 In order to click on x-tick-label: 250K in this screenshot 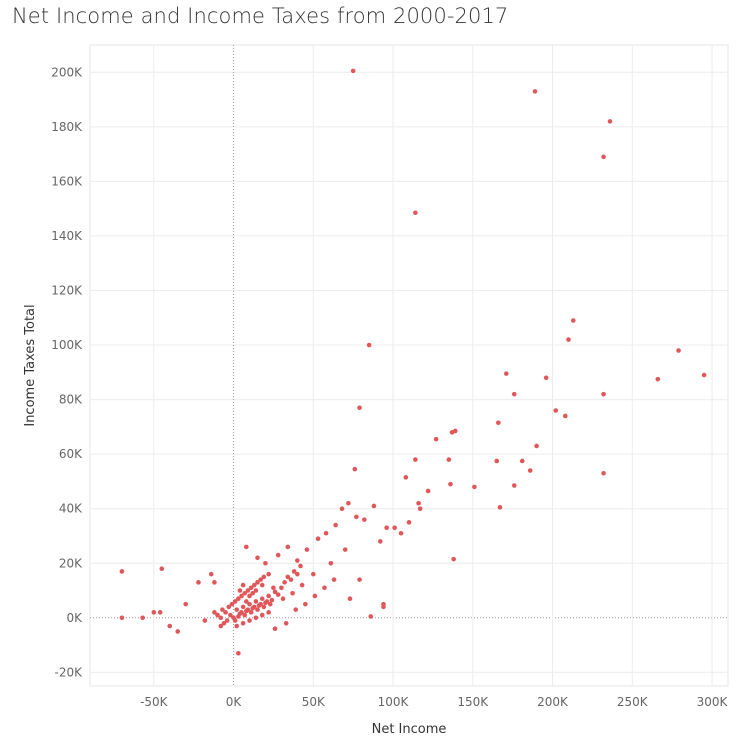, I will do `click(633, 702)`.